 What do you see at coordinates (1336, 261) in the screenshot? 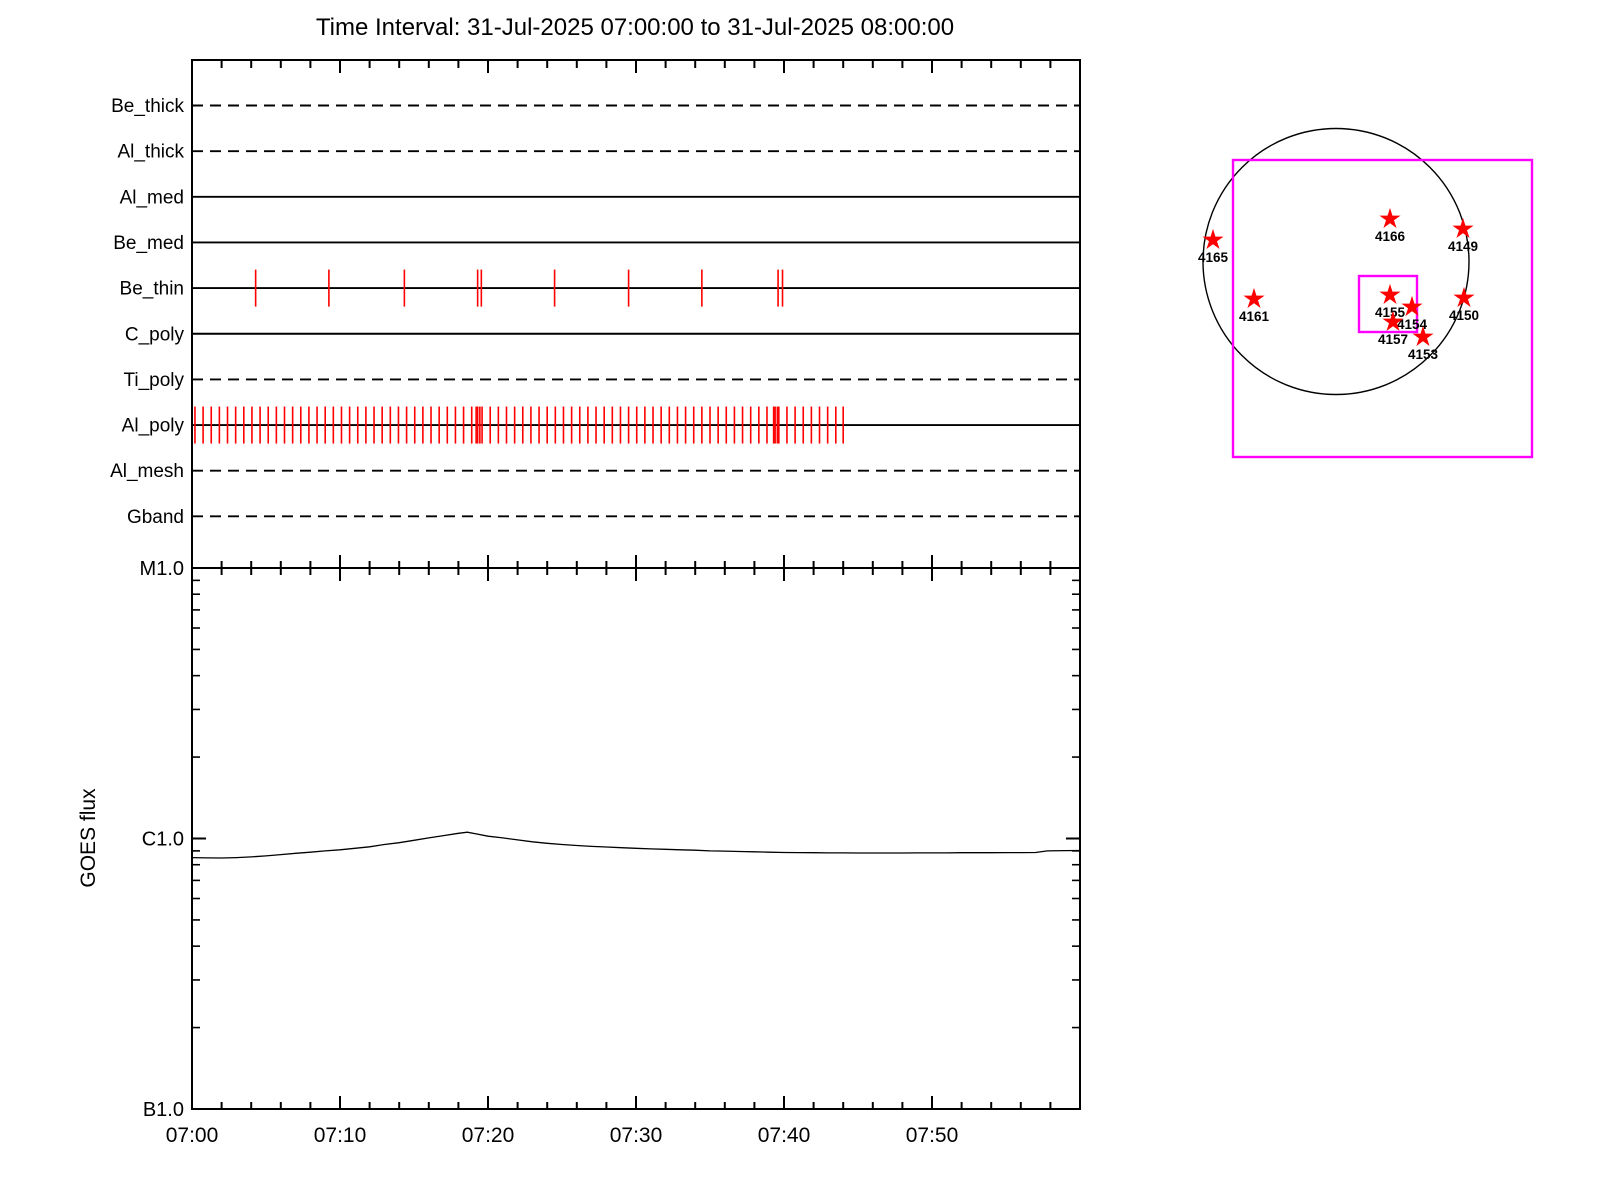
I see `solar-limb-circle` at bounding box center [1336, 261].